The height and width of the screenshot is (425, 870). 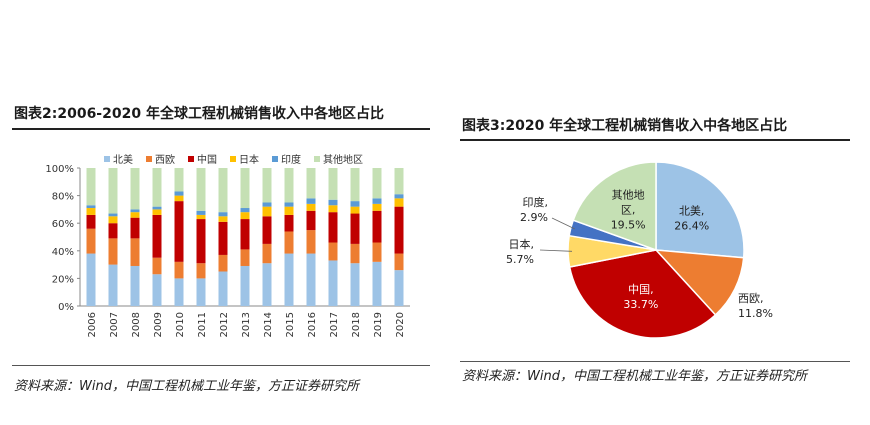 What do you see at coordinates (63, 279) in the screenshot?
I see `y-tick-label: 20%` at bounding box center [63, 279].